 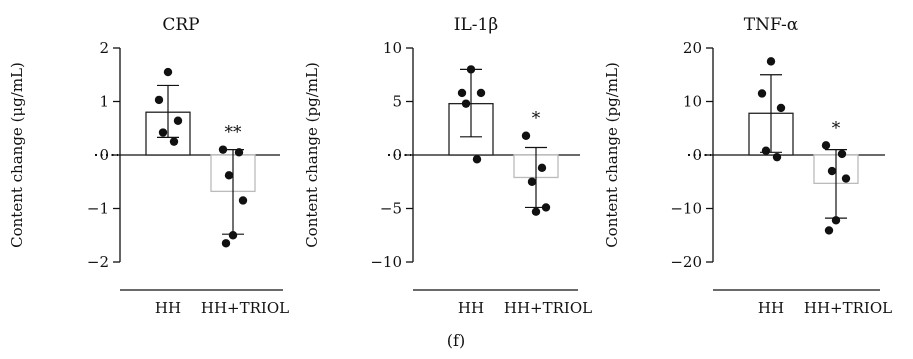 I want to click on y-tick-label: 1, so click(x=104, y=102).